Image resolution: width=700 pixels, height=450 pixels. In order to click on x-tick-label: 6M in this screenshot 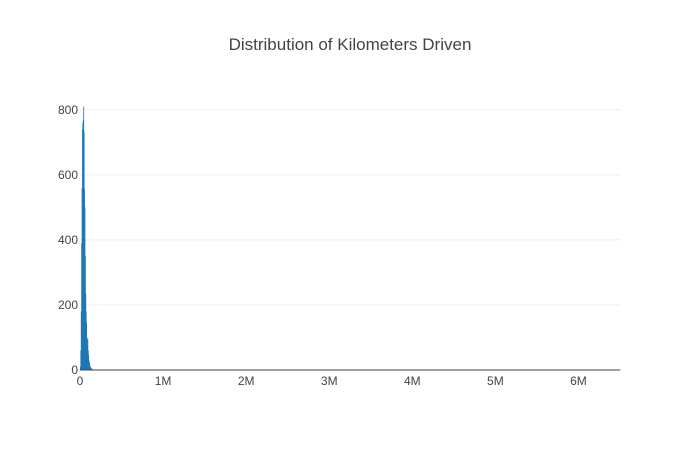, I will do `click(578, 381)`.